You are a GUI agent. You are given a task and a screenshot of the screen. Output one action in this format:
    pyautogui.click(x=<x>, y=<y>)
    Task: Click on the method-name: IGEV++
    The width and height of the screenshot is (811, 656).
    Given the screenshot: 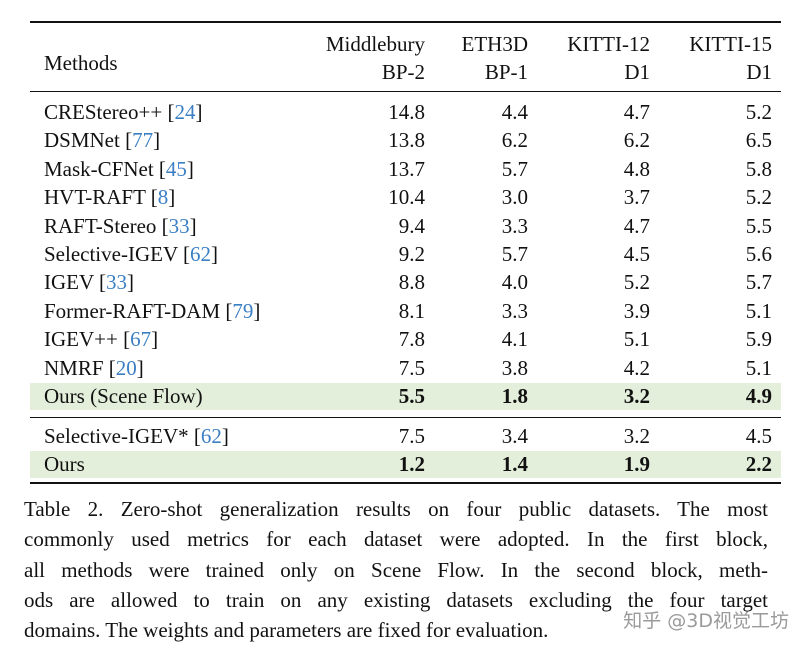 What is the action you would take?
    pyautogui.click(x=81, y=339)
    